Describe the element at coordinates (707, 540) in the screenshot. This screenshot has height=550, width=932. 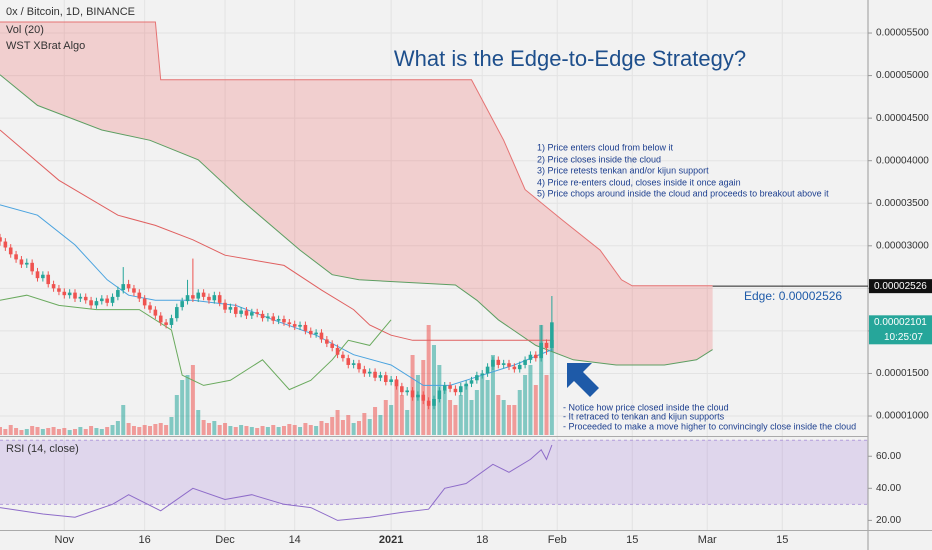
I see `x-tick-label: Mar` at that location.